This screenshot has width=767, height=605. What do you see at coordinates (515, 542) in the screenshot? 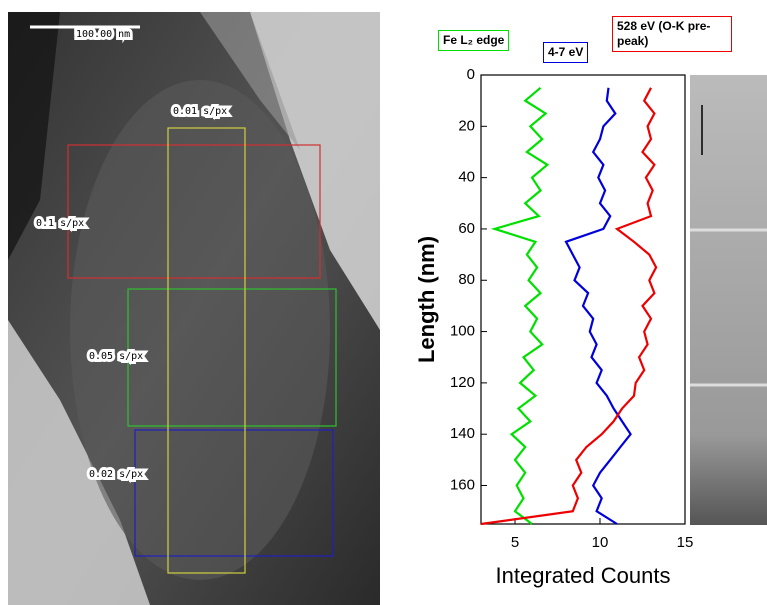
I see `x-tick-label: 5` at bounding box center [515, 542].